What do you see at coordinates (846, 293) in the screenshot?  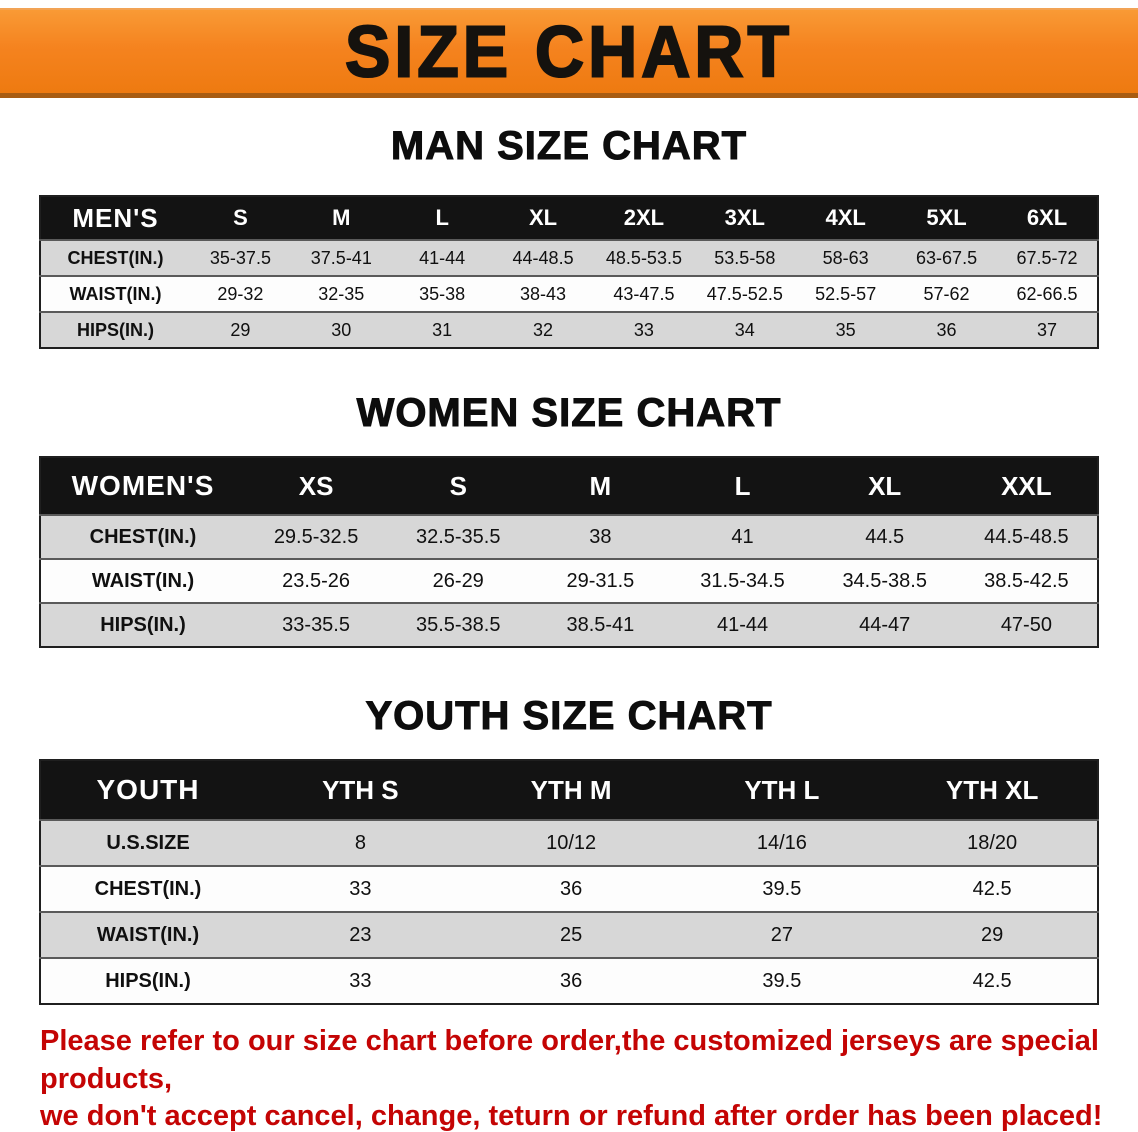 I see `size-value-cell: 52.5-57` at bounding box center [846, 293].